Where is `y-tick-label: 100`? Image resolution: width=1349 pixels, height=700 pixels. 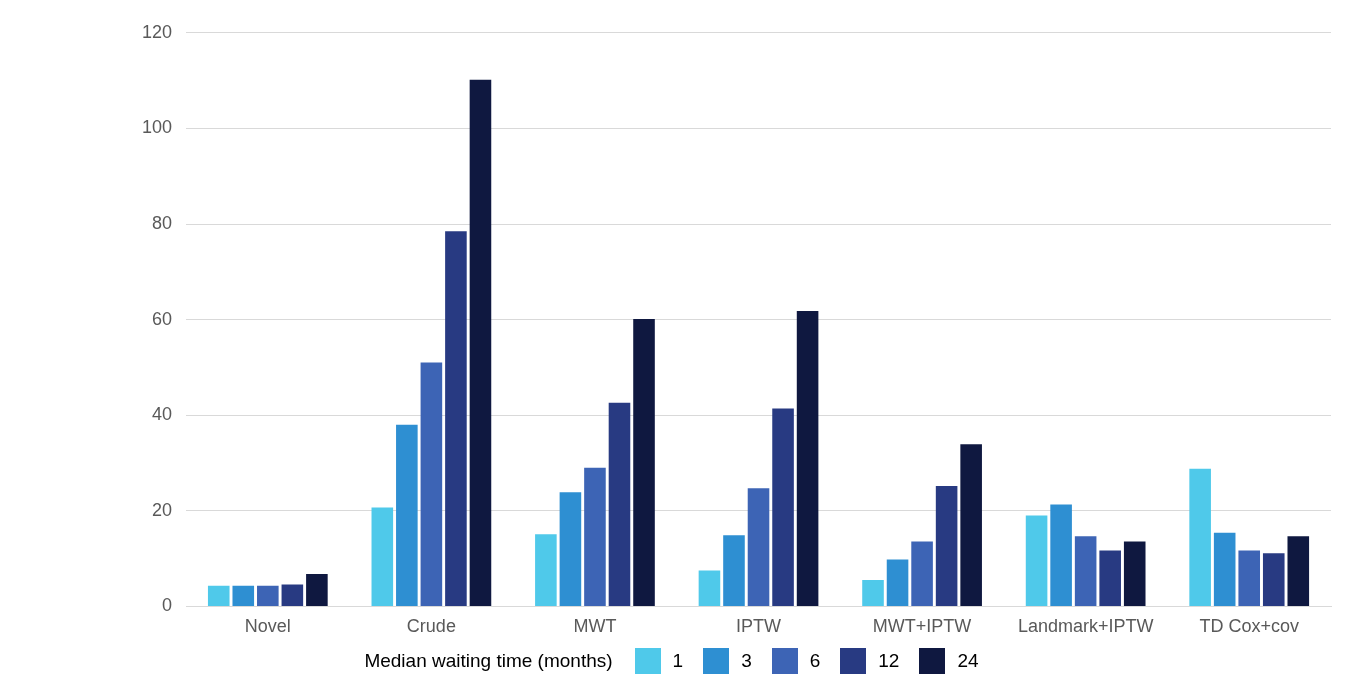
y-tick-label: 100 is located at coordinates (157, 127).